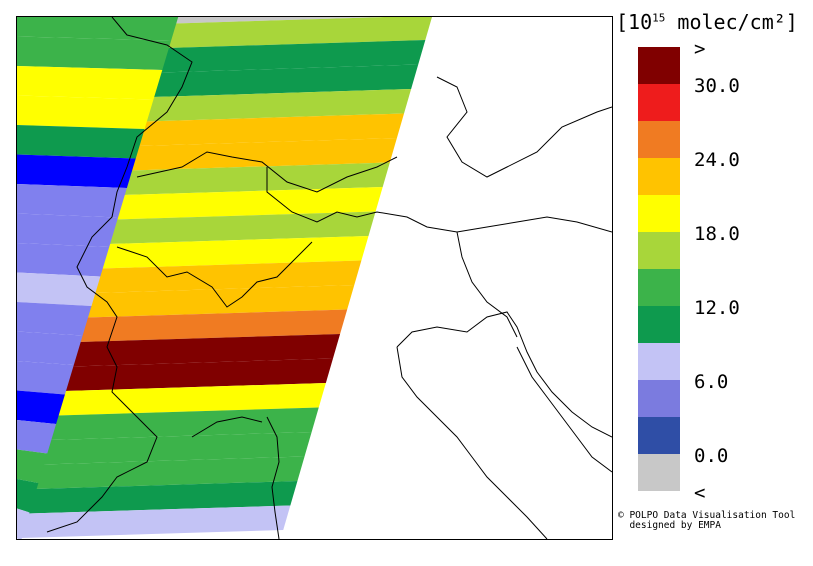 Image resolution: width=813 pixels, height=566 pixels. Describe the element at coordinates (711, 382) in the screenshot. I see `colorbar-tick-label: 6.0` at that location.